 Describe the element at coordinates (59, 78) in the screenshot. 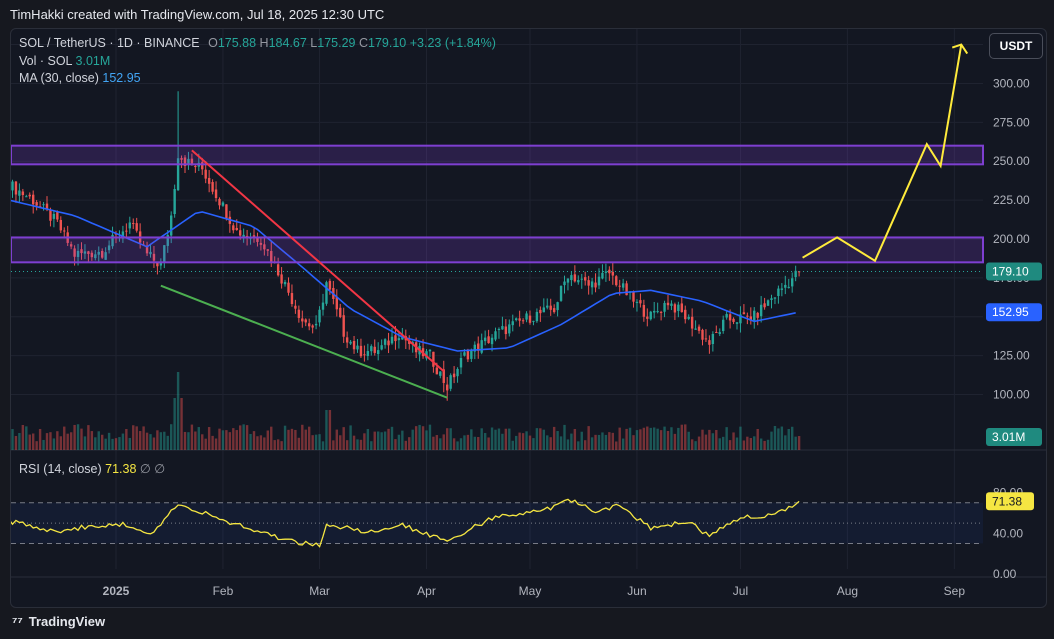

I see `ma-label: MA (30, close)` at that location.